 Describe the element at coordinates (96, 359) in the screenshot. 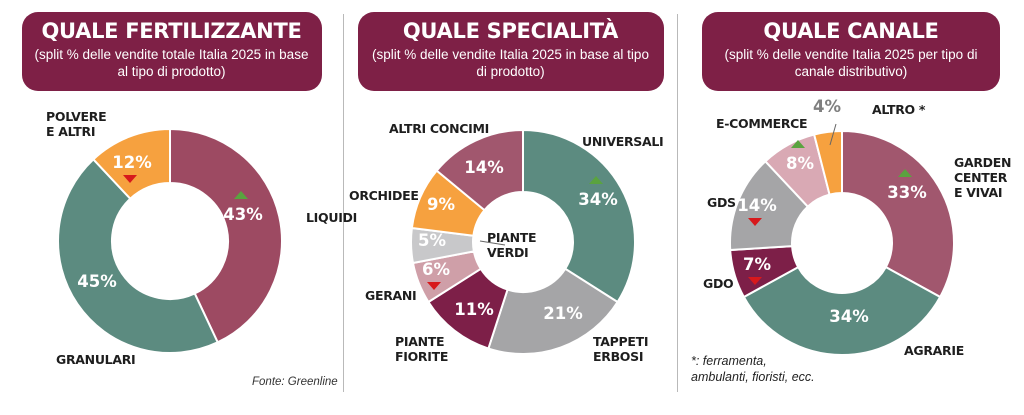

I see `category-label: GRANULARI` at that location.